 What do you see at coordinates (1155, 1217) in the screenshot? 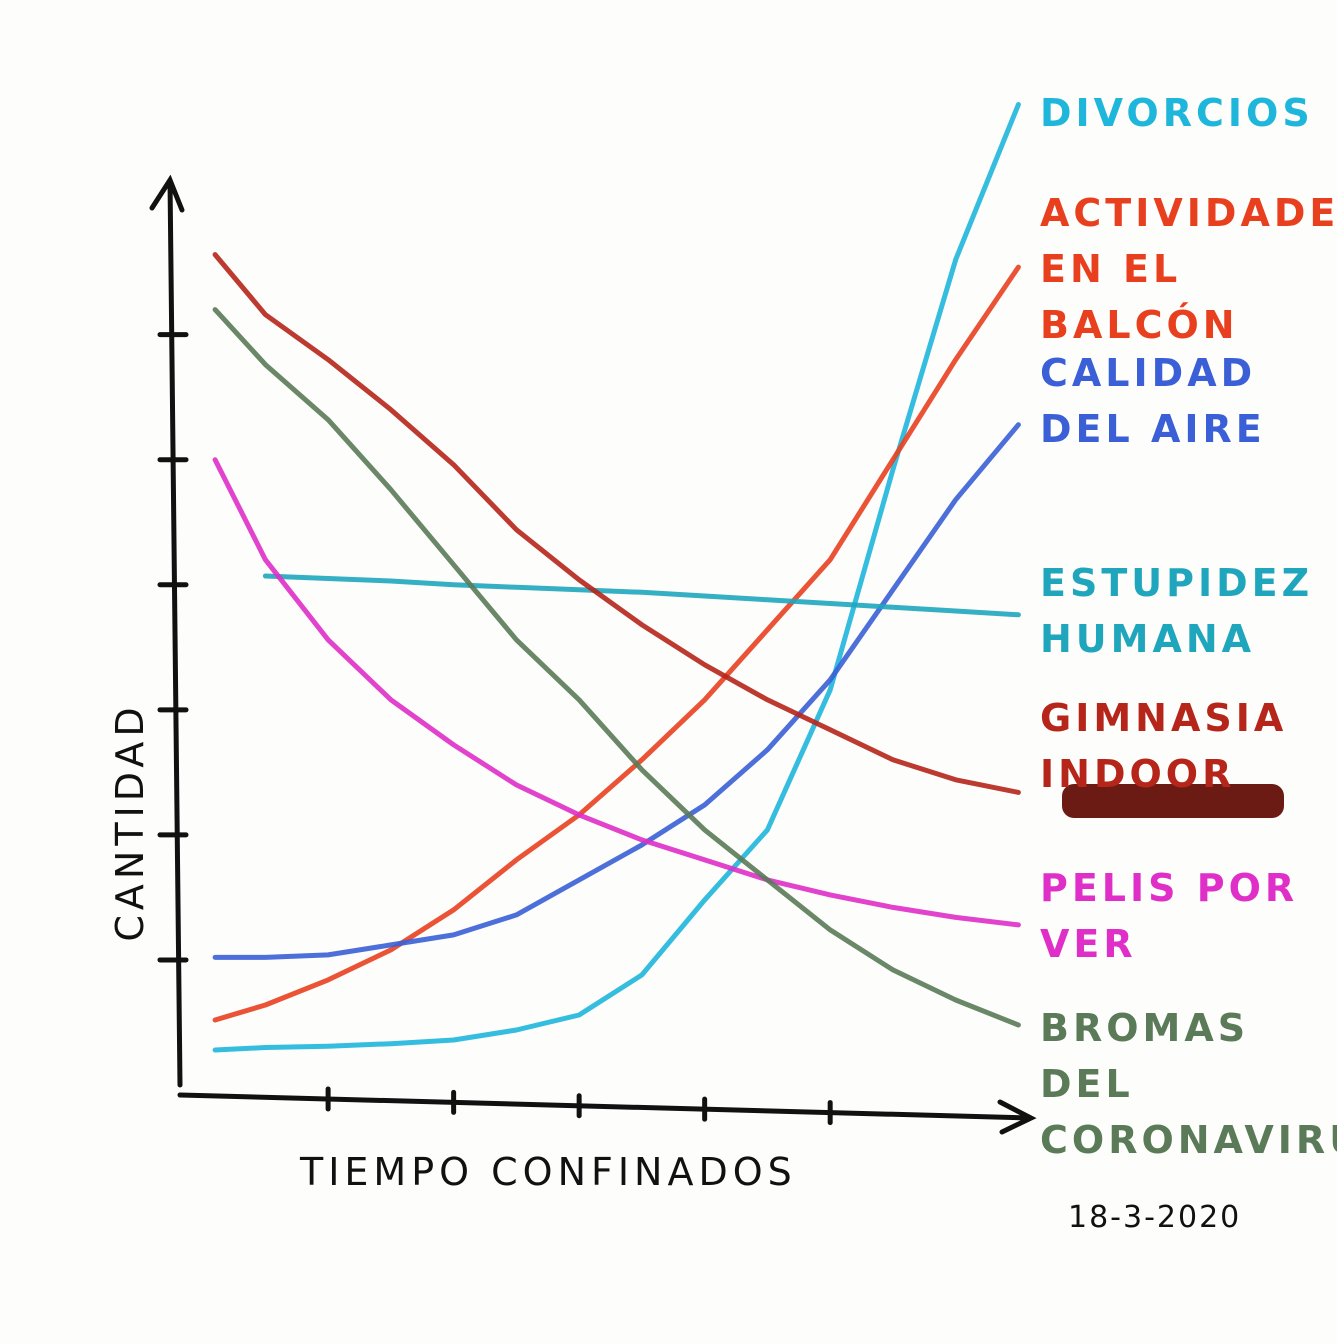
I see `date: 18-3-2020` at bounding box center [1155, 1217].